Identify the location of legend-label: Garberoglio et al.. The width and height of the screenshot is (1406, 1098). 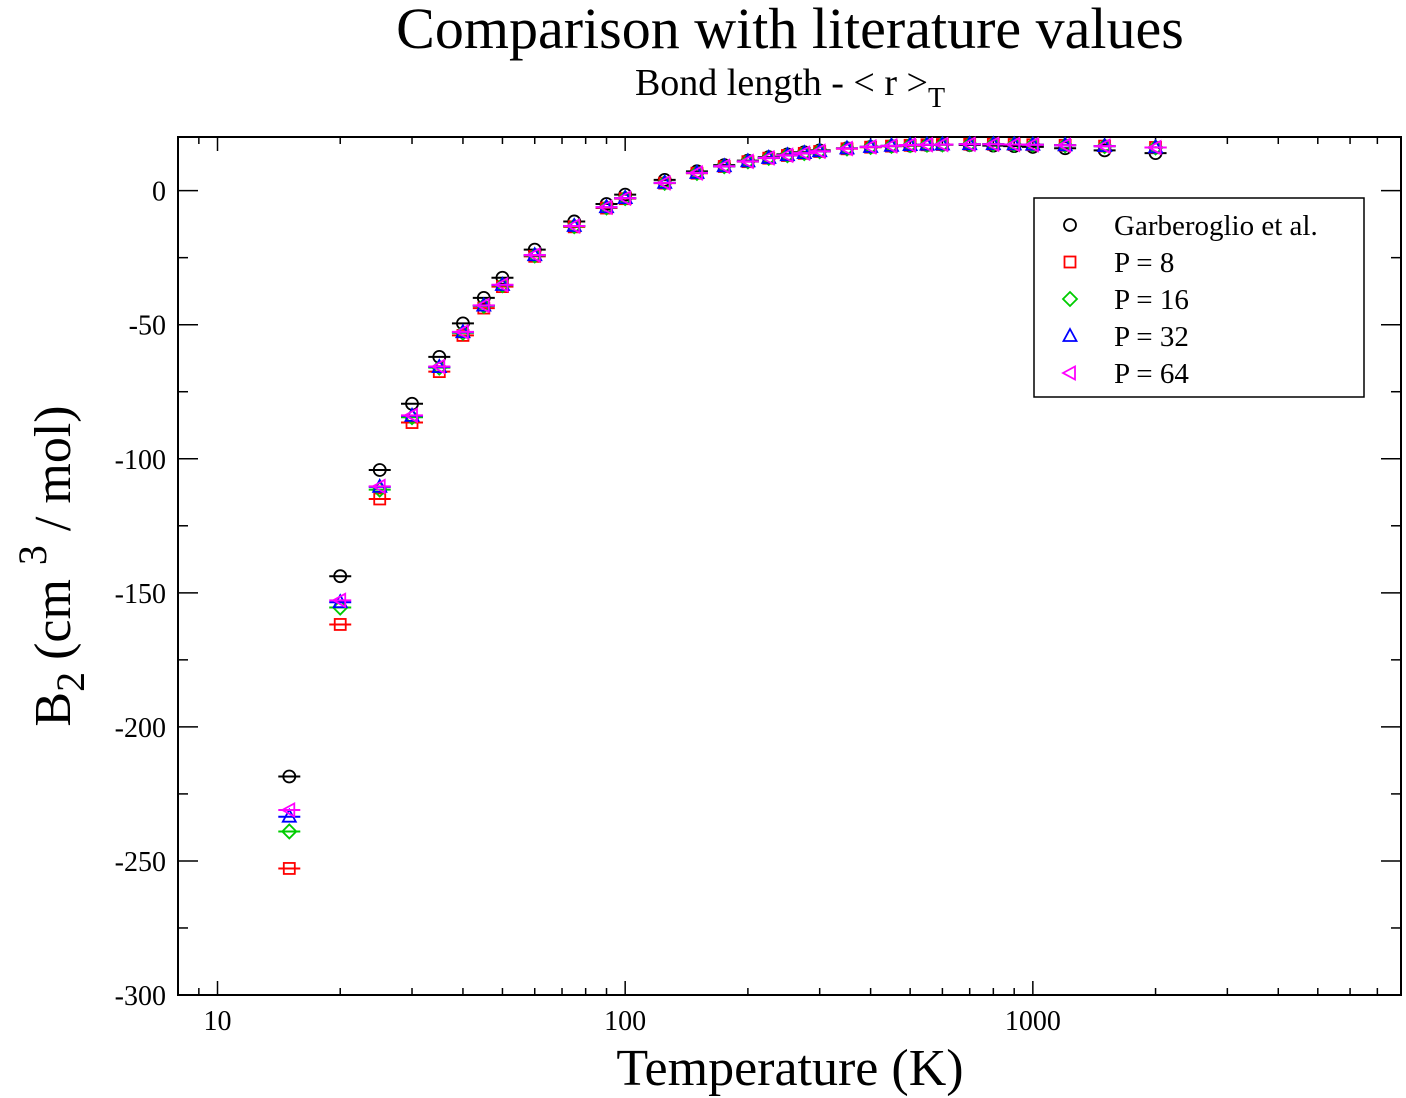
(1216, 226).